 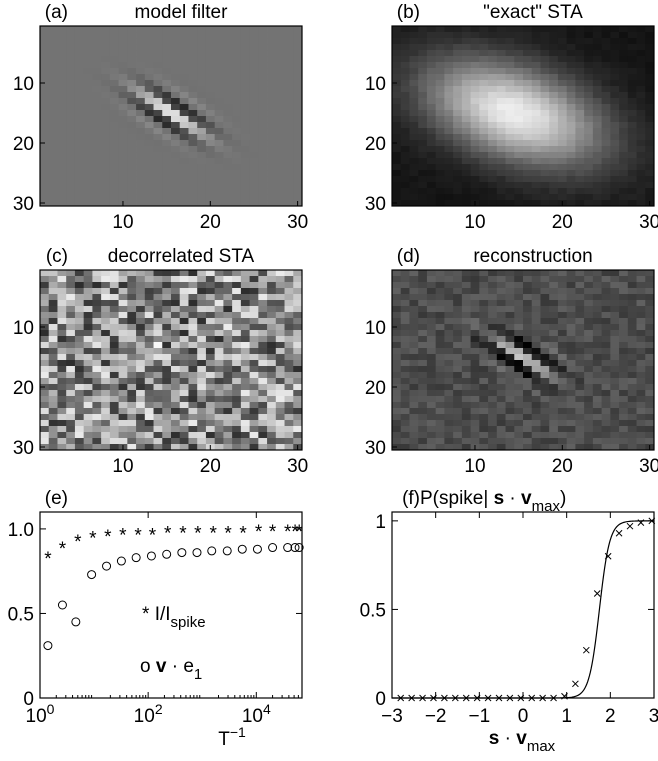 I want to click on x-marker-point, so click(x=521, y=698).